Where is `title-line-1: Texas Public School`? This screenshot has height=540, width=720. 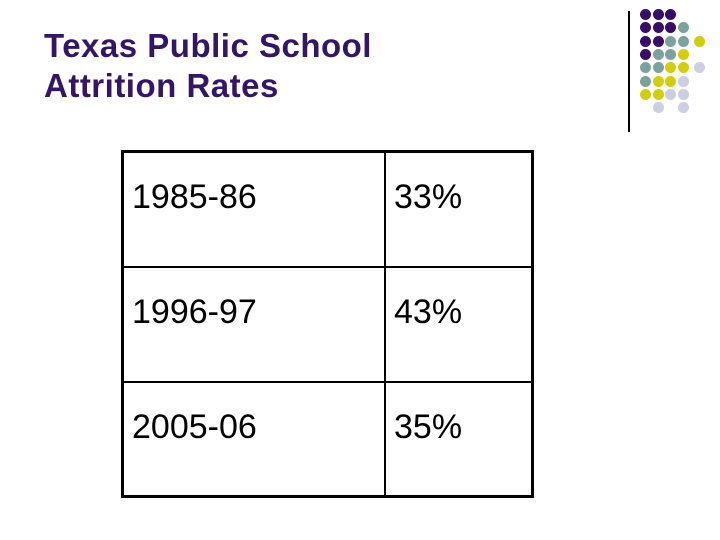 title-line-1: Texas Public School is located at coordinates (208, 45).